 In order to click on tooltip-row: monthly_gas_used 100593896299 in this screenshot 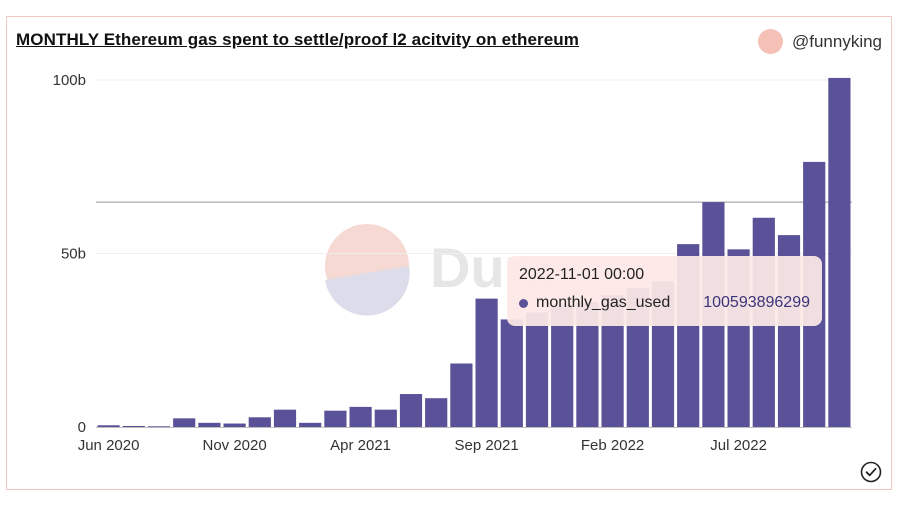, I will do `click(664, 303)`.